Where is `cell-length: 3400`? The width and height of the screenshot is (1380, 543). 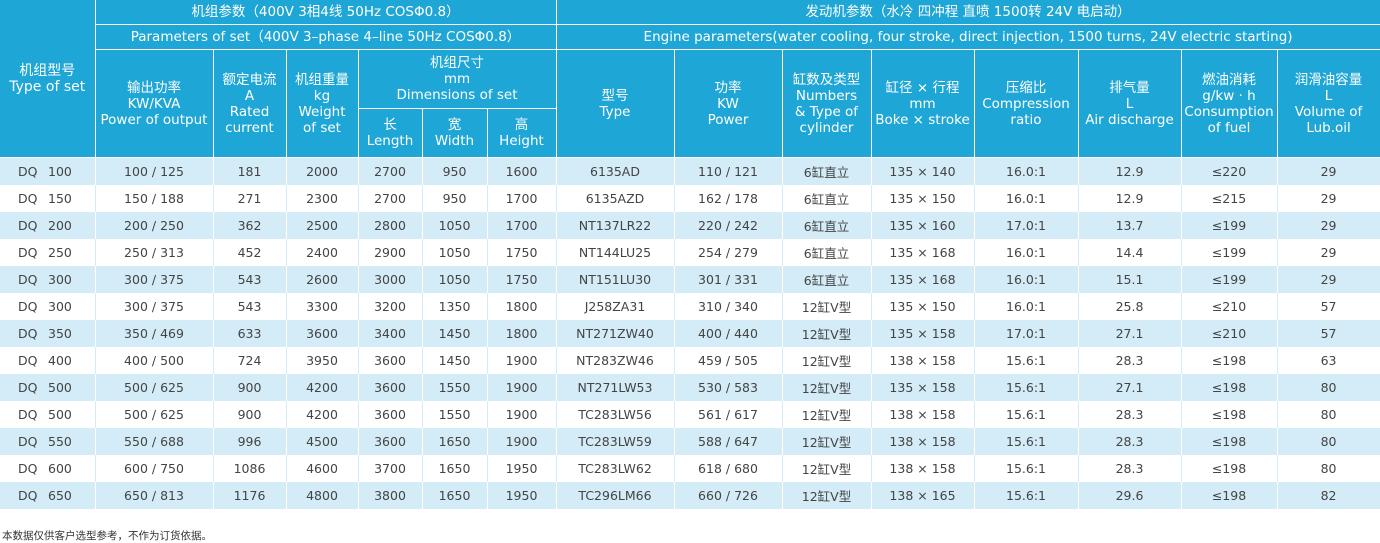
cell-length: 3400 is located at coordinates (390, 333).